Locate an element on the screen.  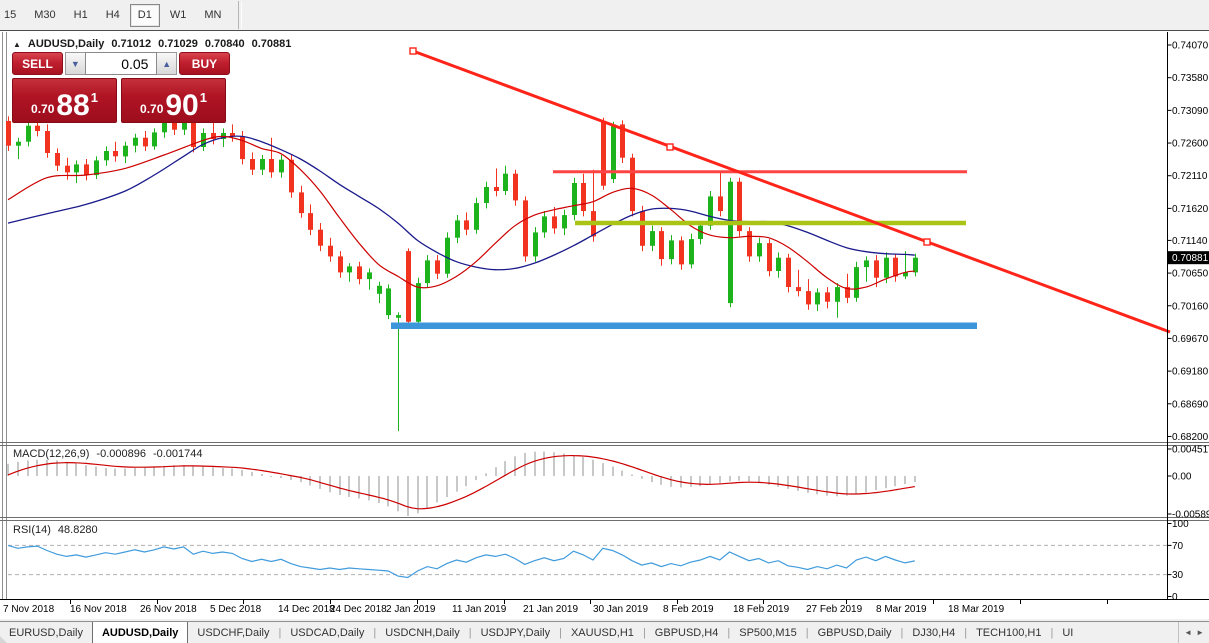
scroll-left-icon: ◄ is located at coordinates (1188, 632).